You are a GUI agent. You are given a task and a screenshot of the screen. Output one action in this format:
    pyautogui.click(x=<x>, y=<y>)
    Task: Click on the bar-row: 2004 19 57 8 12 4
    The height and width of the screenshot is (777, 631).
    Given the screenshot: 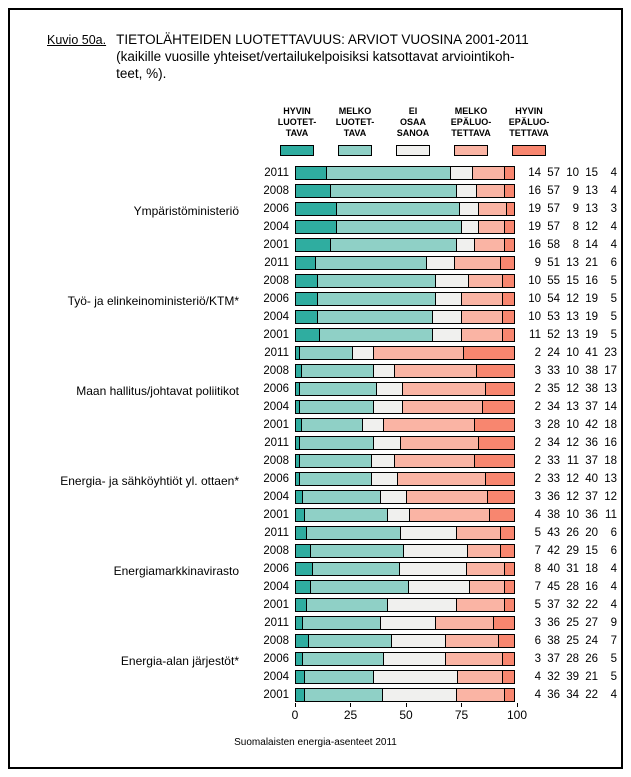 What is the action you would take?
    pyautogui.click(x=435, y=227)
    